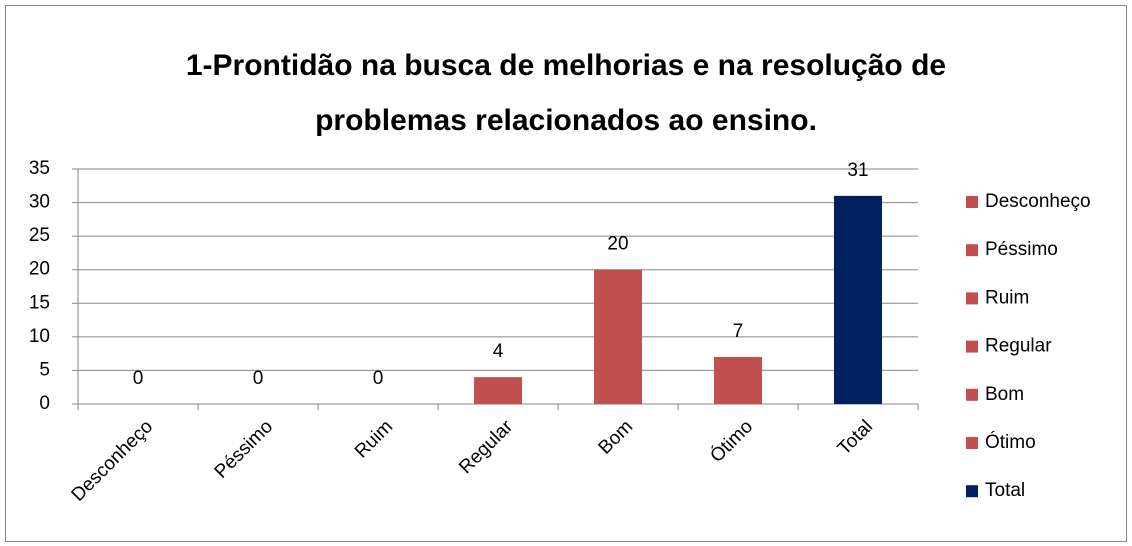  What do you see at coordinates (39, 202) in the screenshot?
I see `y-tick-label: 30` at bounding box center [39, 202].